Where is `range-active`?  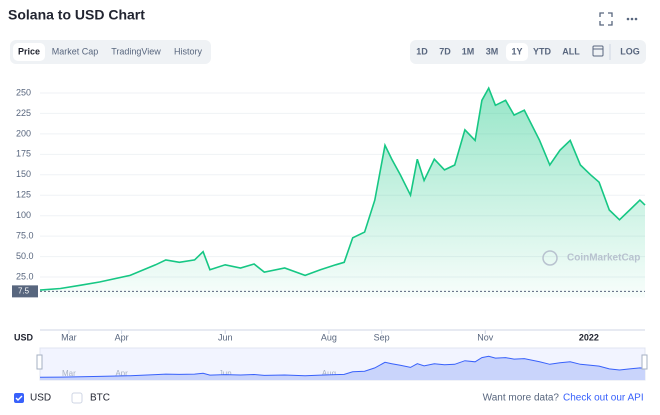 range-active is located at coordinates (517, 52).